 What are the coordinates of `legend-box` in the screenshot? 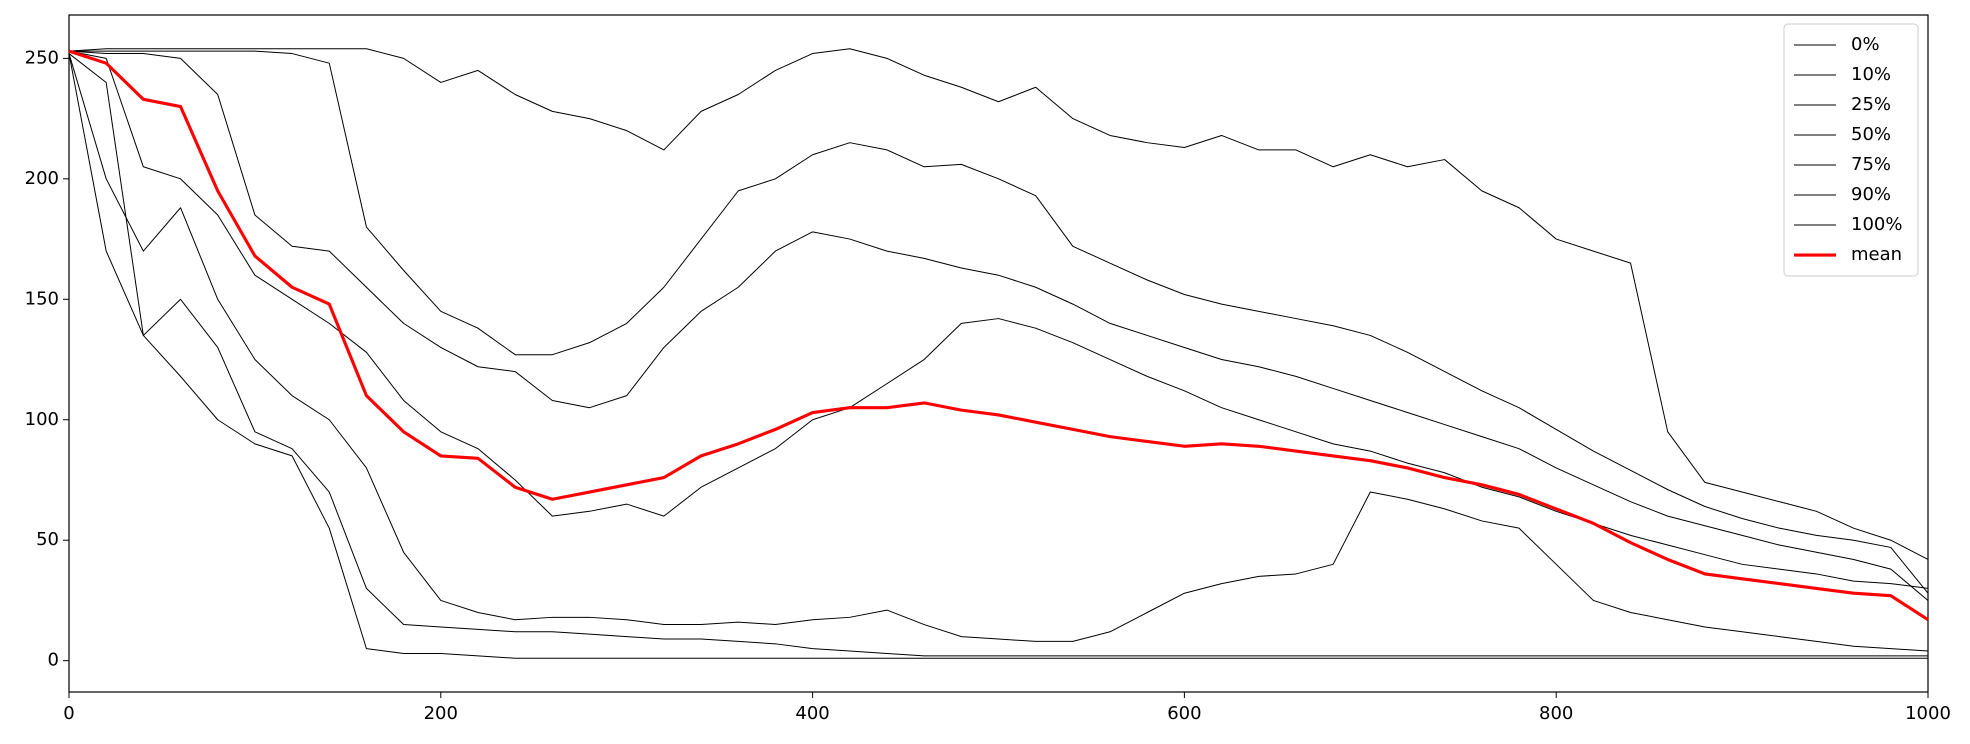 It's located at (1851, 150).